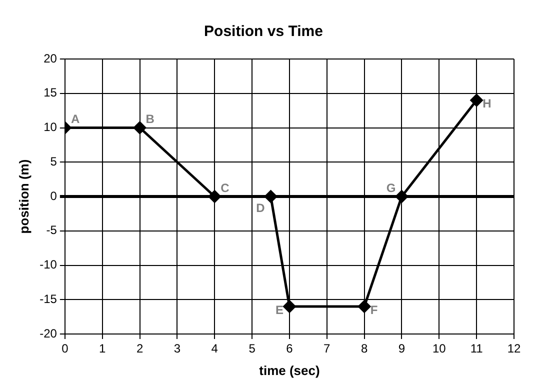  What do you see at coordinates (327, 349) in the screenshot?
I see `x-tick-label: 7` at bounding box center [327, 349].